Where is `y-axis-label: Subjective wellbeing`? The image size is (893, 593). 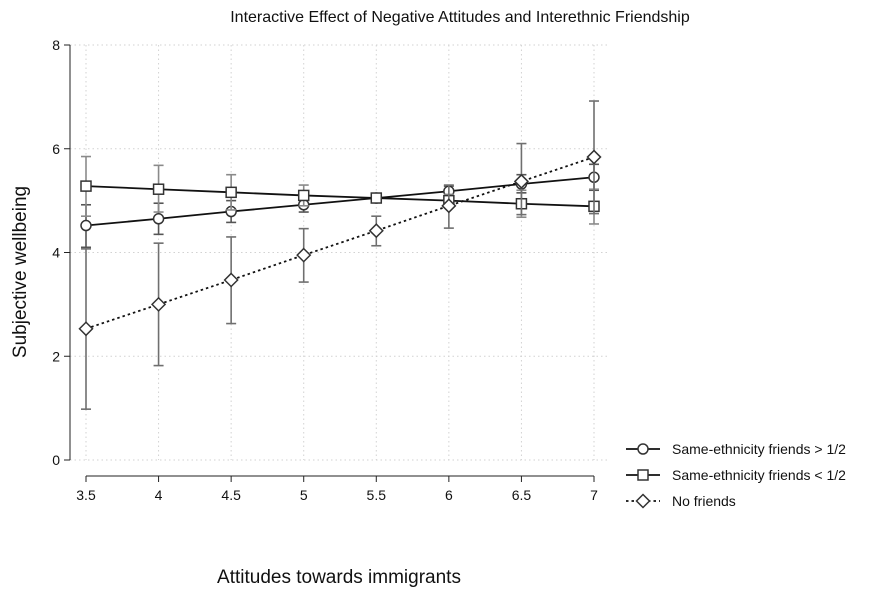
y-axis-label: Subjective wellbeing is located at coordinates (20, 272).